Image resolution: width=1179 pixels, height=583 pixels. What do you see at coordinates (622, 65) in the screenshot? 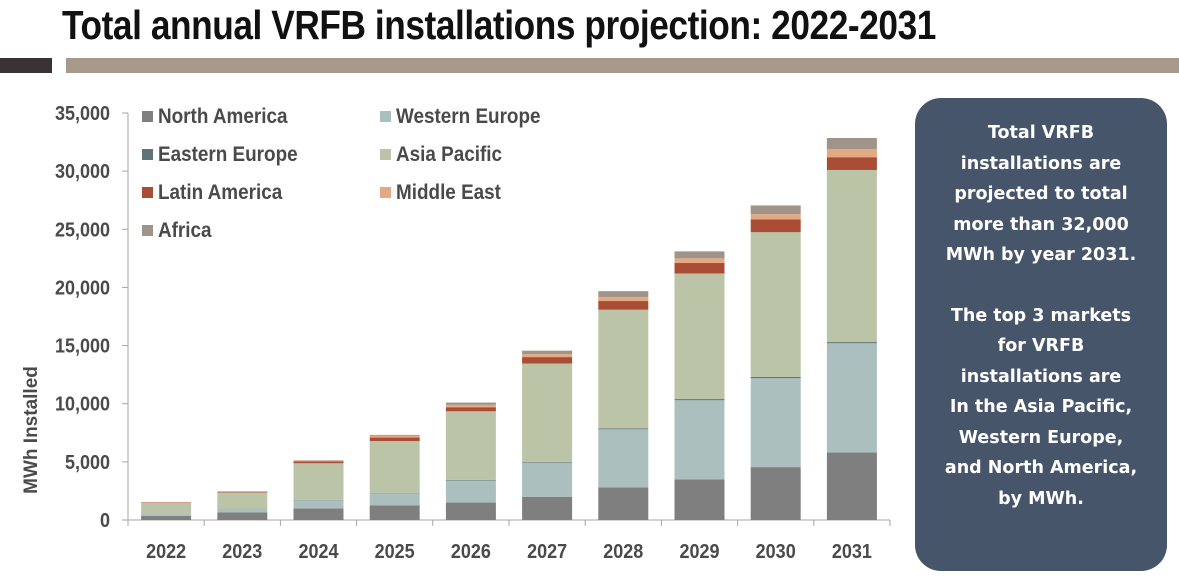
I see `title-rule` at bounding box center [622, 65].